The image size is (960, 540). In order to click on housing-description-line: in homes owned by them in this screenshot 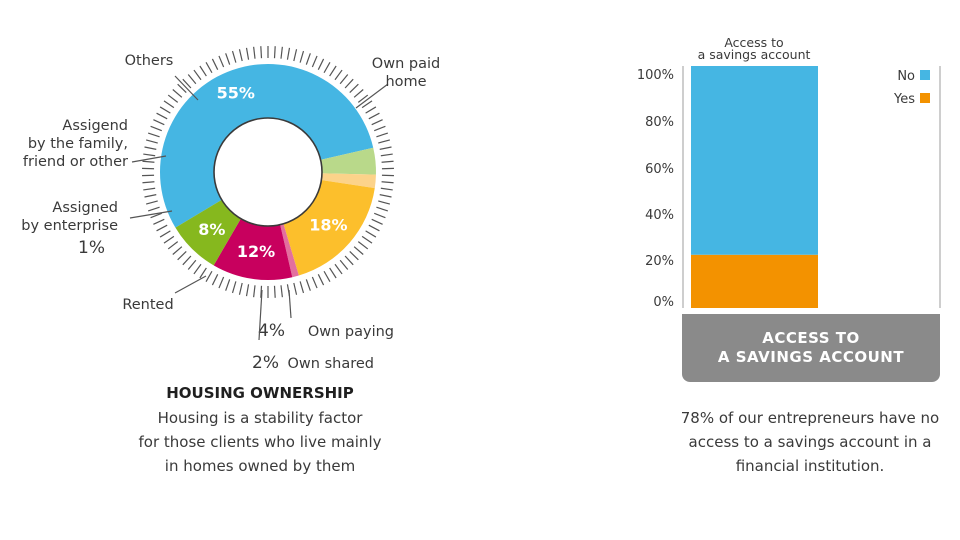, I will do `click(260, 466)`.